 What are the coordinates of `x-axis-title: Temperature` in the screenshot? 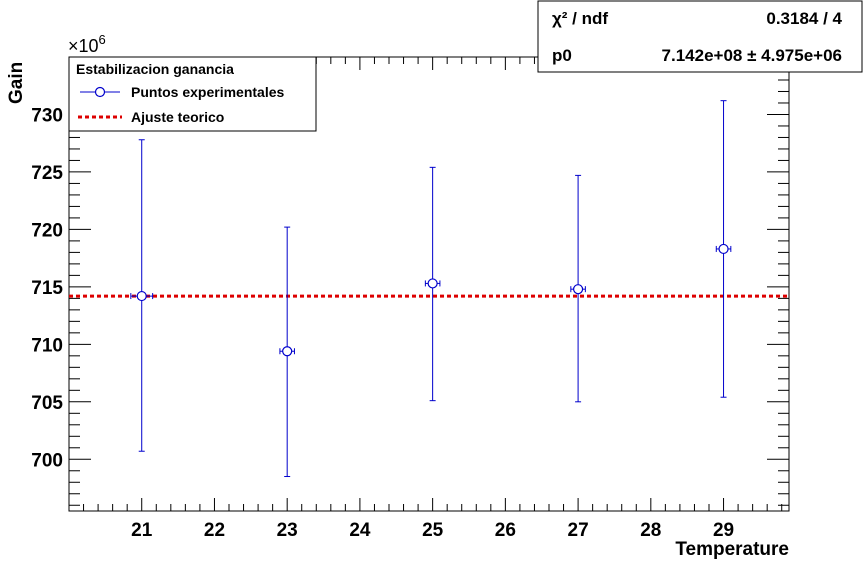 It's located at (732, 549).